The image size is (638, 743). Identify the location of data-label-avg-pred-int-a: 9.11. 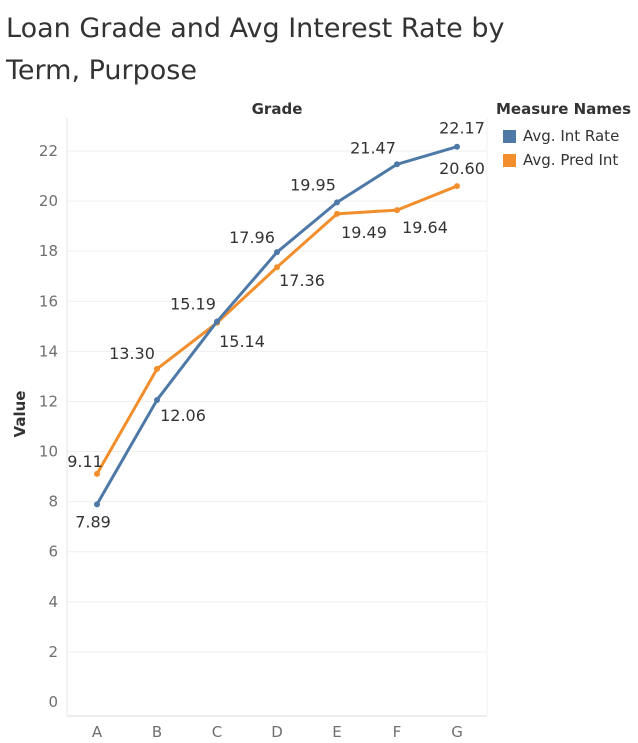
(85, 461).